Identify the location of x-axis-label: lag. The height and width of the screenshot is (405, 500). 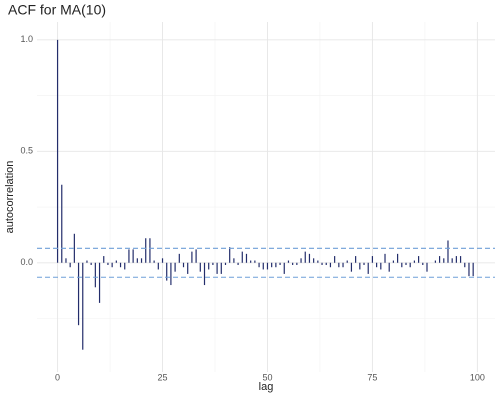
(266, 387).